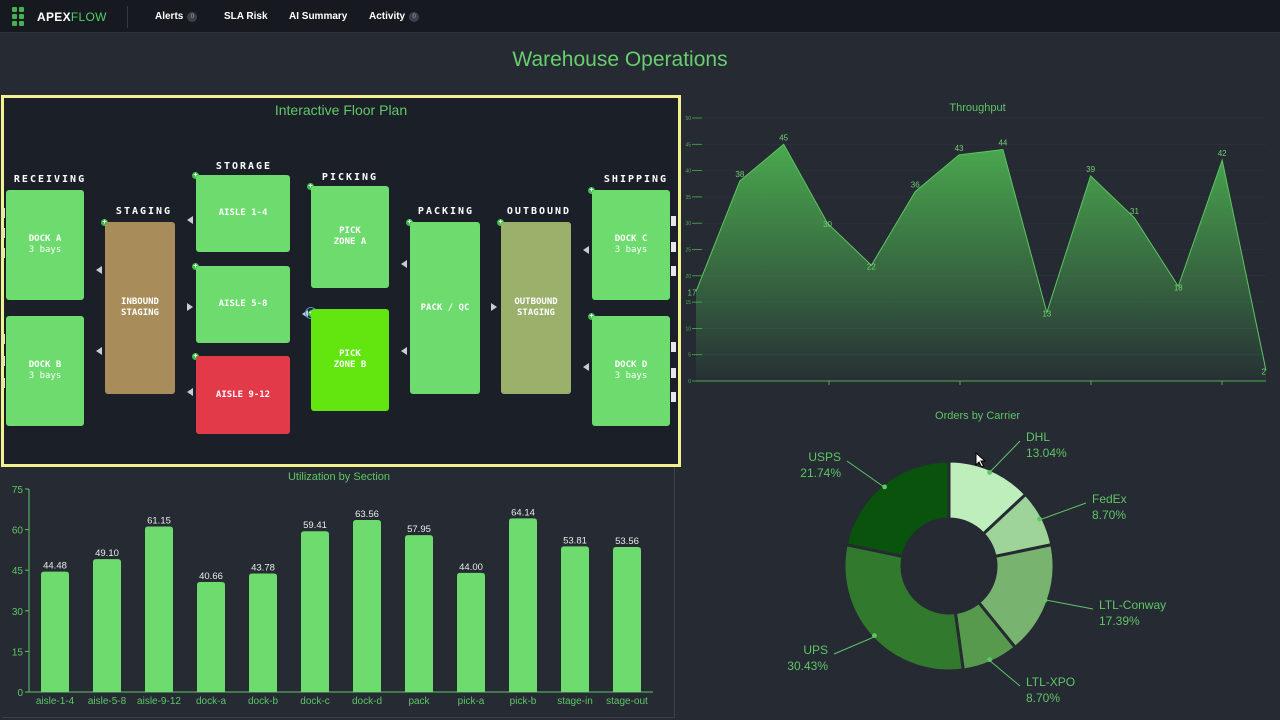 This screenshot has width=1280, height=720. I want to click on nav-ai-summary: AI Summary, so click(318, 16).